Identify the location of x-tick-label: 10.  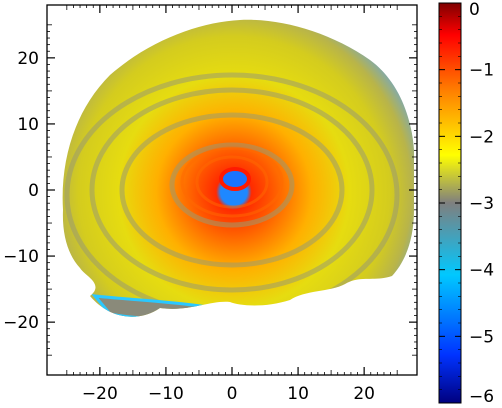
(298, 394).